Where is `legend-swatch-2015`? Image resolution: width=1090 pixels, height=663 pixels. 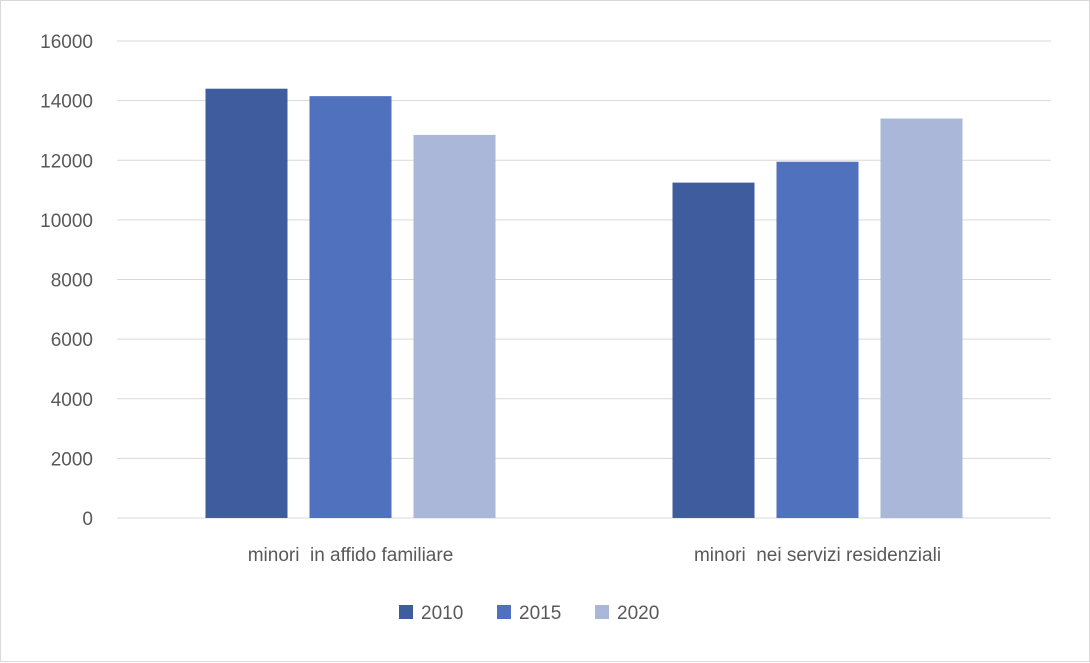
legend-swatch-2015 is located at coordinates (504, 612).